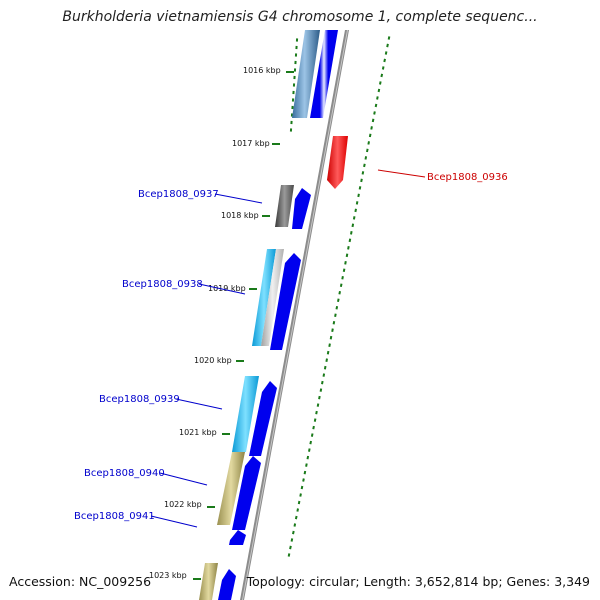 This screenshot has width=600, height=600. Describe the element at coordinates (213, 360) in the screenshot. I see `kbp-label: 1020 kbp` at that location.